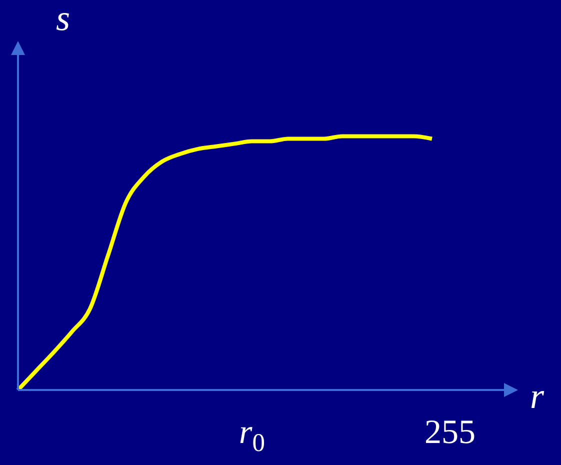 The image size is (561, 465). I want to click on x-tick-label: 255, so click(450, 432).